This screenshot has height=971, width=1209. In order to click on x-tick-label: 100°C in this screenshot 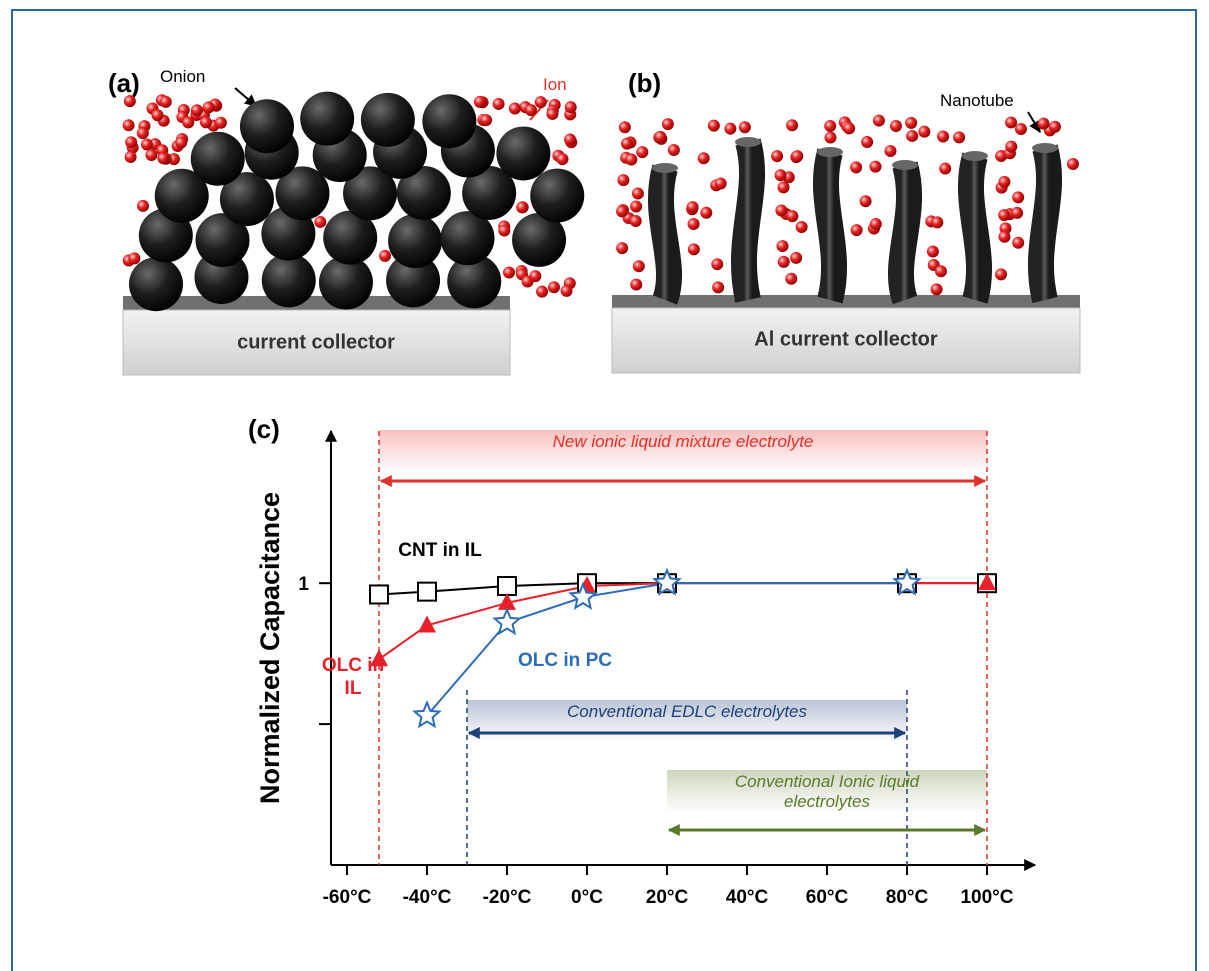, I will do `click(986, 897)`.